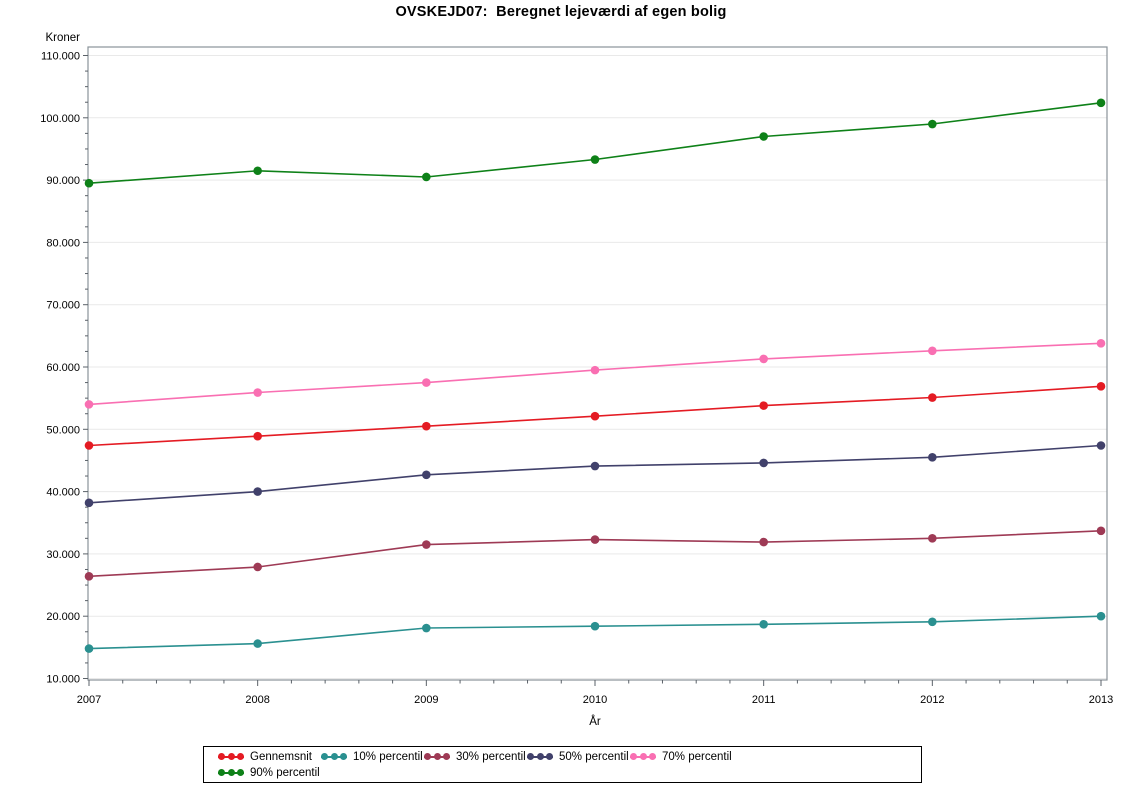 The width and height of the screenshot is (1122, 793). I want to click on y-tick-label: 80.000, so click(63, 243).